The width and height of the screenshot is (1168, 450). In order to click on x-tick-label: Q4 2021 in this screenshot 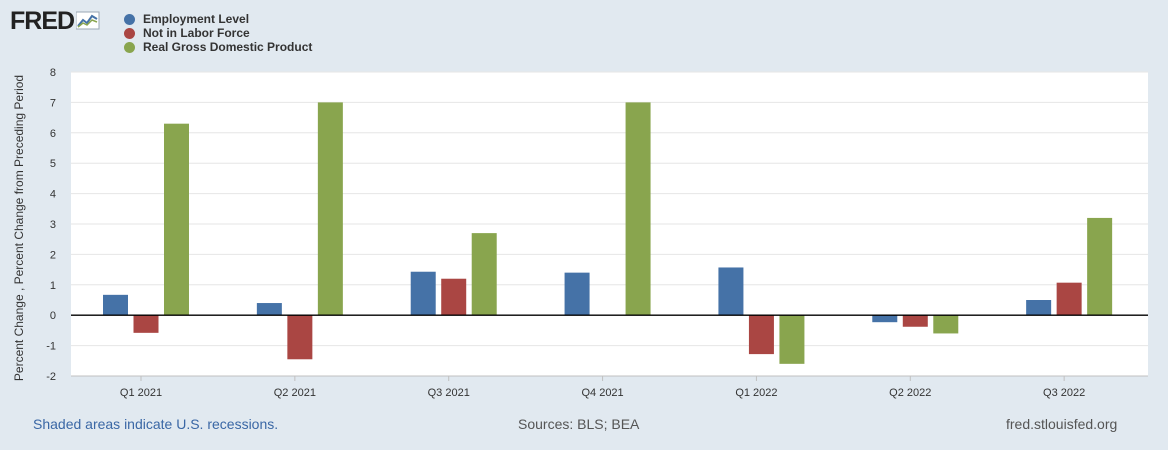, I will do `click(602, 393)`.